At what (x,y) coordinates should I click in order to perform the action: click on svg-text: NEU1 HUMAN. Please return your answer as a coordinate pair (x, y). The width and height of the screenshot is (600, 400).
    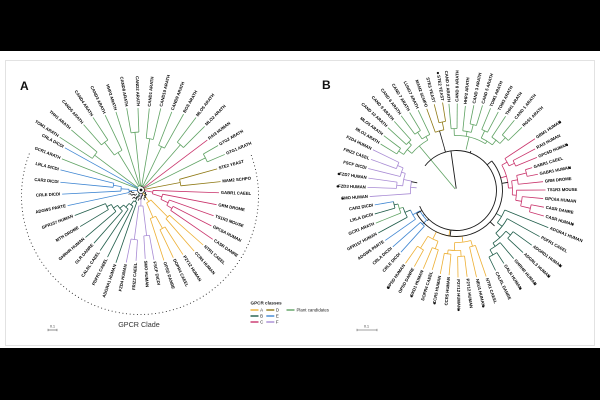
    Looking at the image, I should click on (480, 292).